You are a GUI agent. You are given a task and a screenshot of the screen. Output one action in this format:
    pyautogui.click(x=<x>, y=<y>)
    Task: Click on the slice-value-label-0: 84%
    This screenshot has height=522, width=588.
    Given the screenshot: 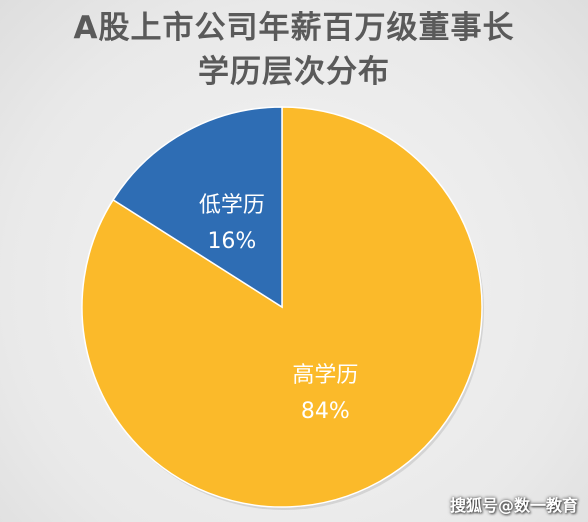 What is the action you would take?
    pyautogui.click(x=325, y=411)
    